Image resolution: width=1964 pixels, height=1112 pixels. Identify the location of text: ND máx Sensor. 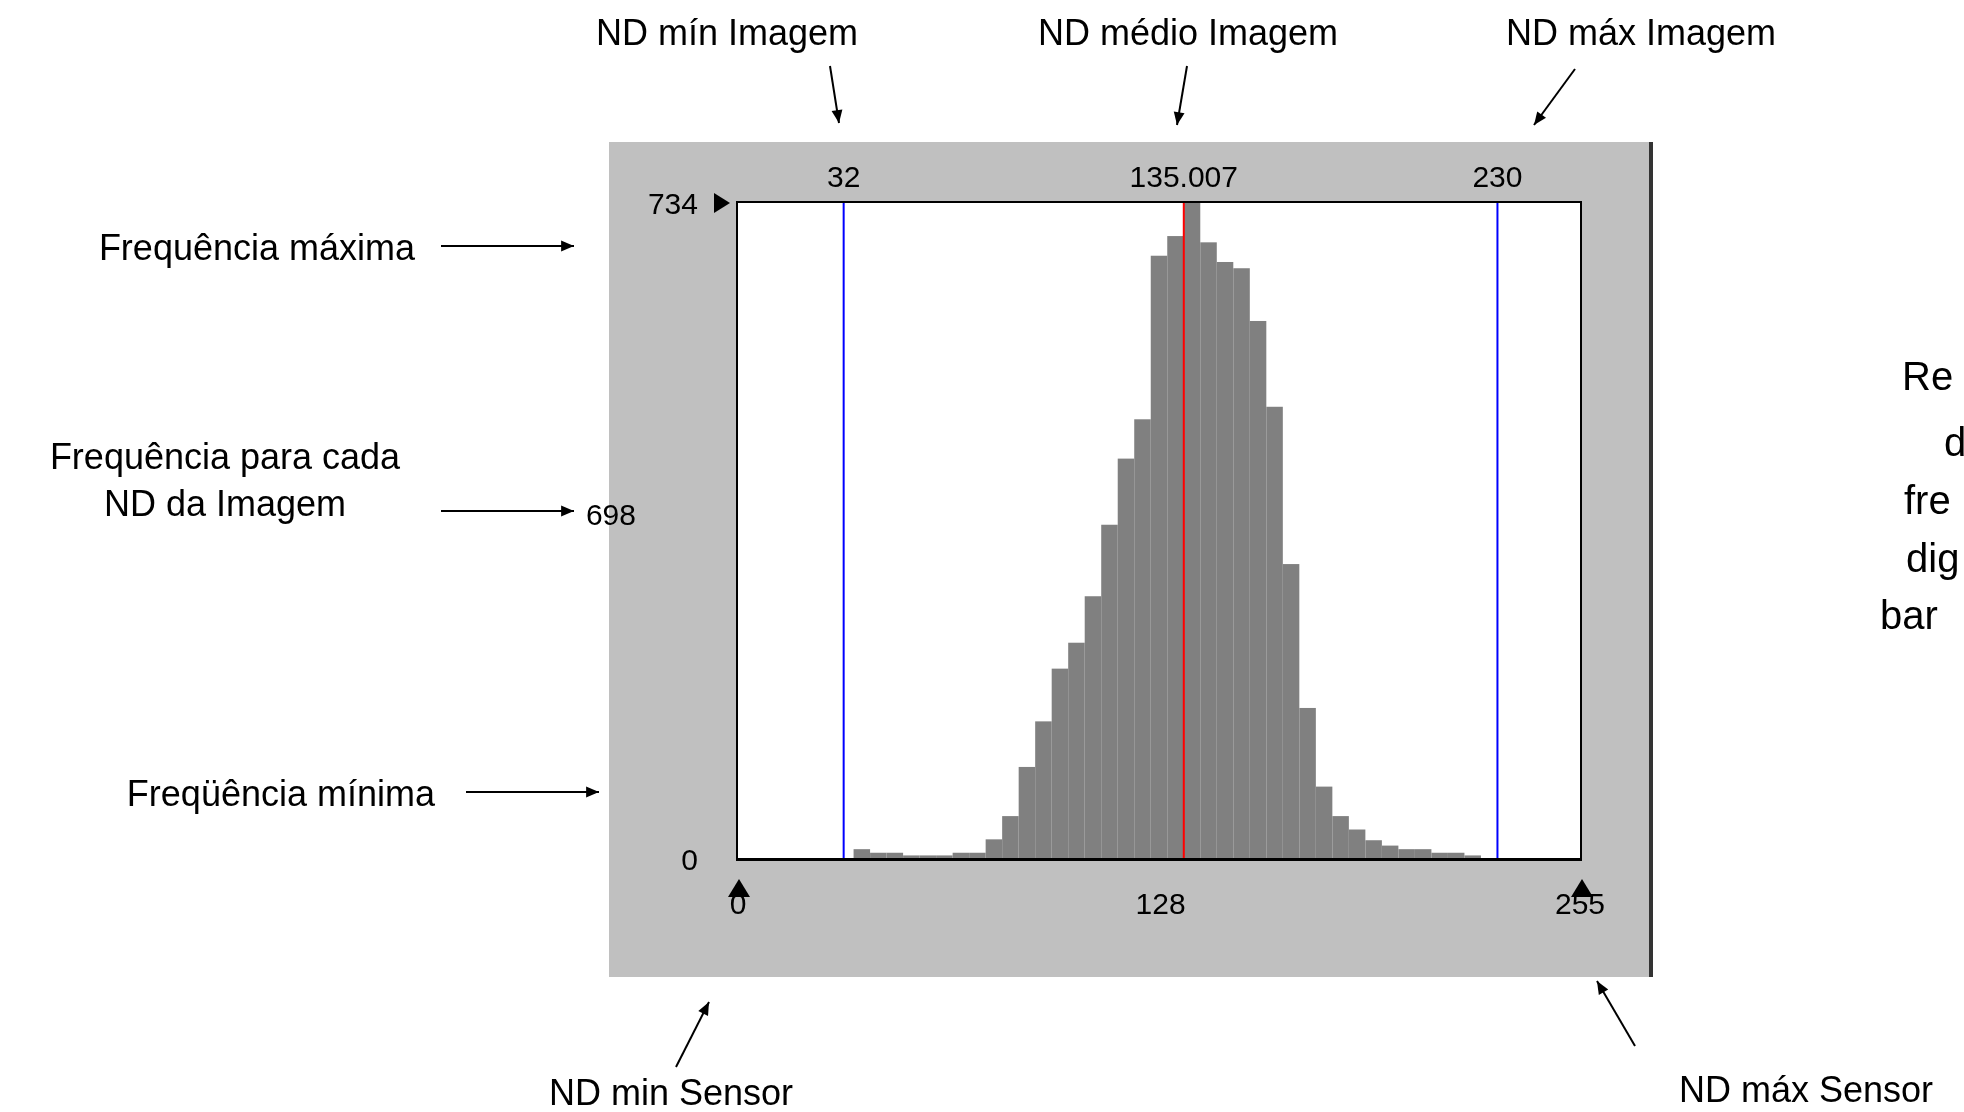
(1806, 1090).